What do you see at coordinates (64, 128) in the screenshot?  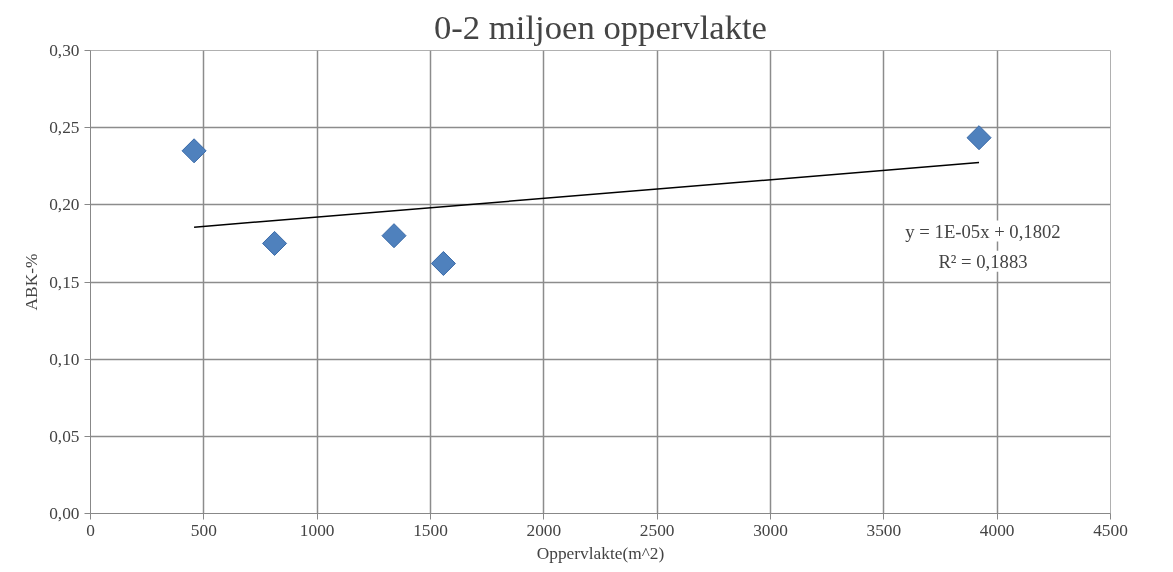 I see `y-tick-label: 0,25` at bounding box center [64, 128].